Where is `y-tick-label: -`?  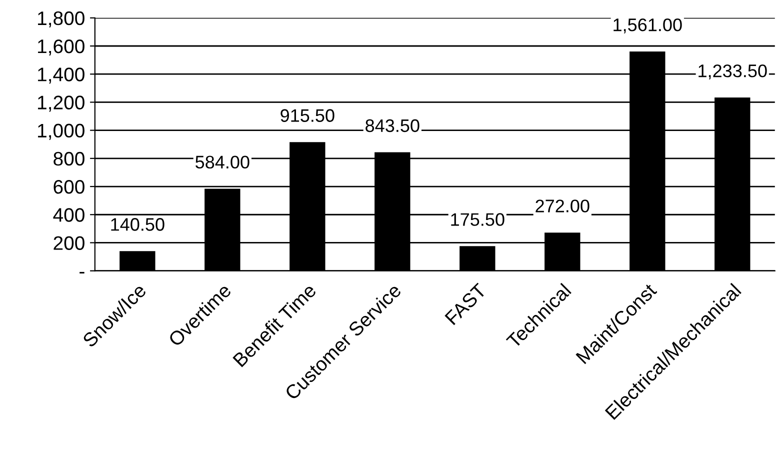 y-tick-label: - is located at coordinates (82, 273).